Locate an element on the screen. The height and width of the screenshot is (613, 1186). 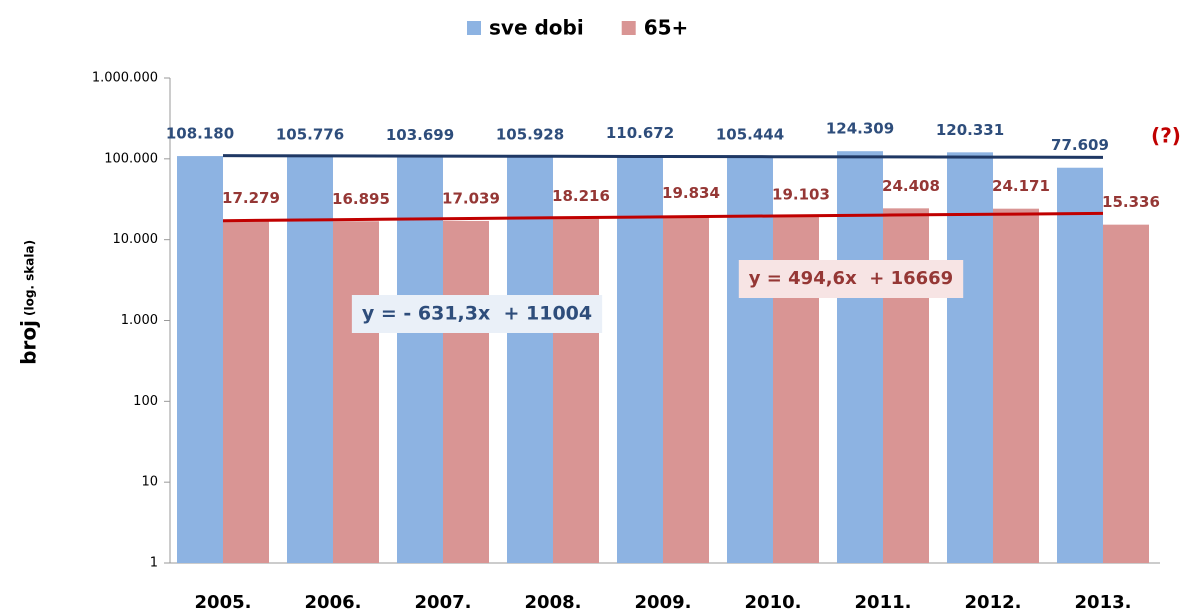
y-tick-label: 1.000.000 is located at coordinates (125, 78).